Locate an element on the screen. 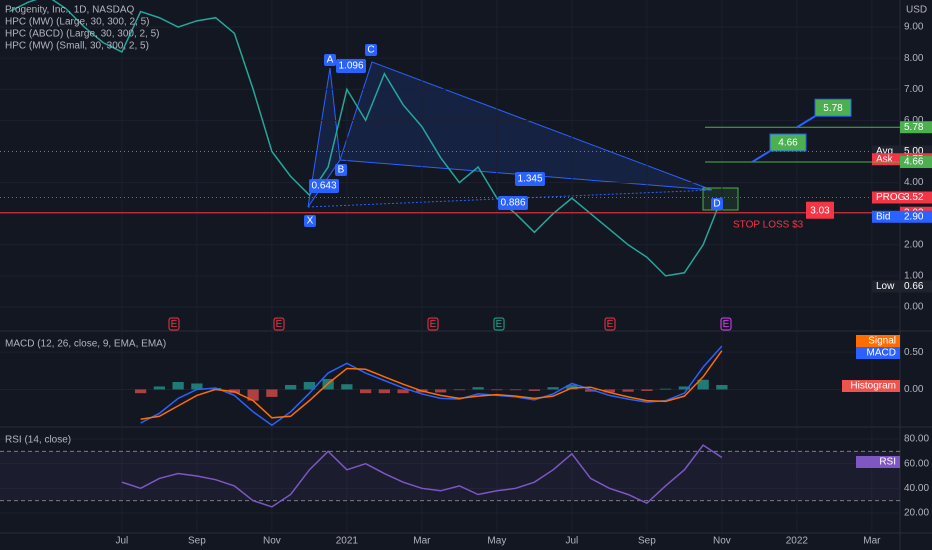  pattern-point: A is located at coordinates (330, 60).